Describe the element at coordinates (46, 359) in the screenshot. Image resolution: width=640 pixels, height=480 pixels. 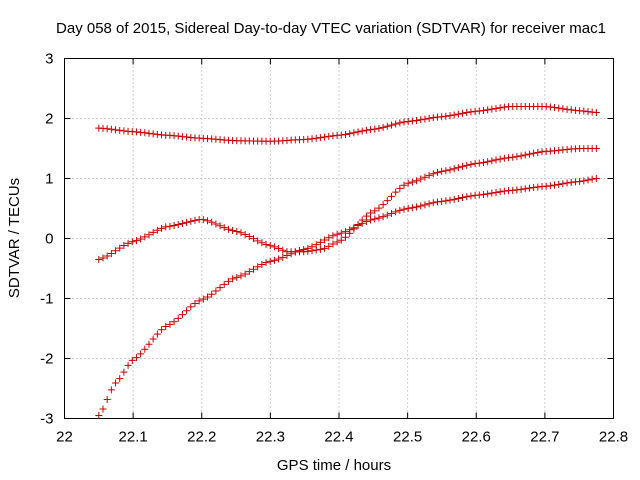
I see `y-tick-label: -2` at that location.